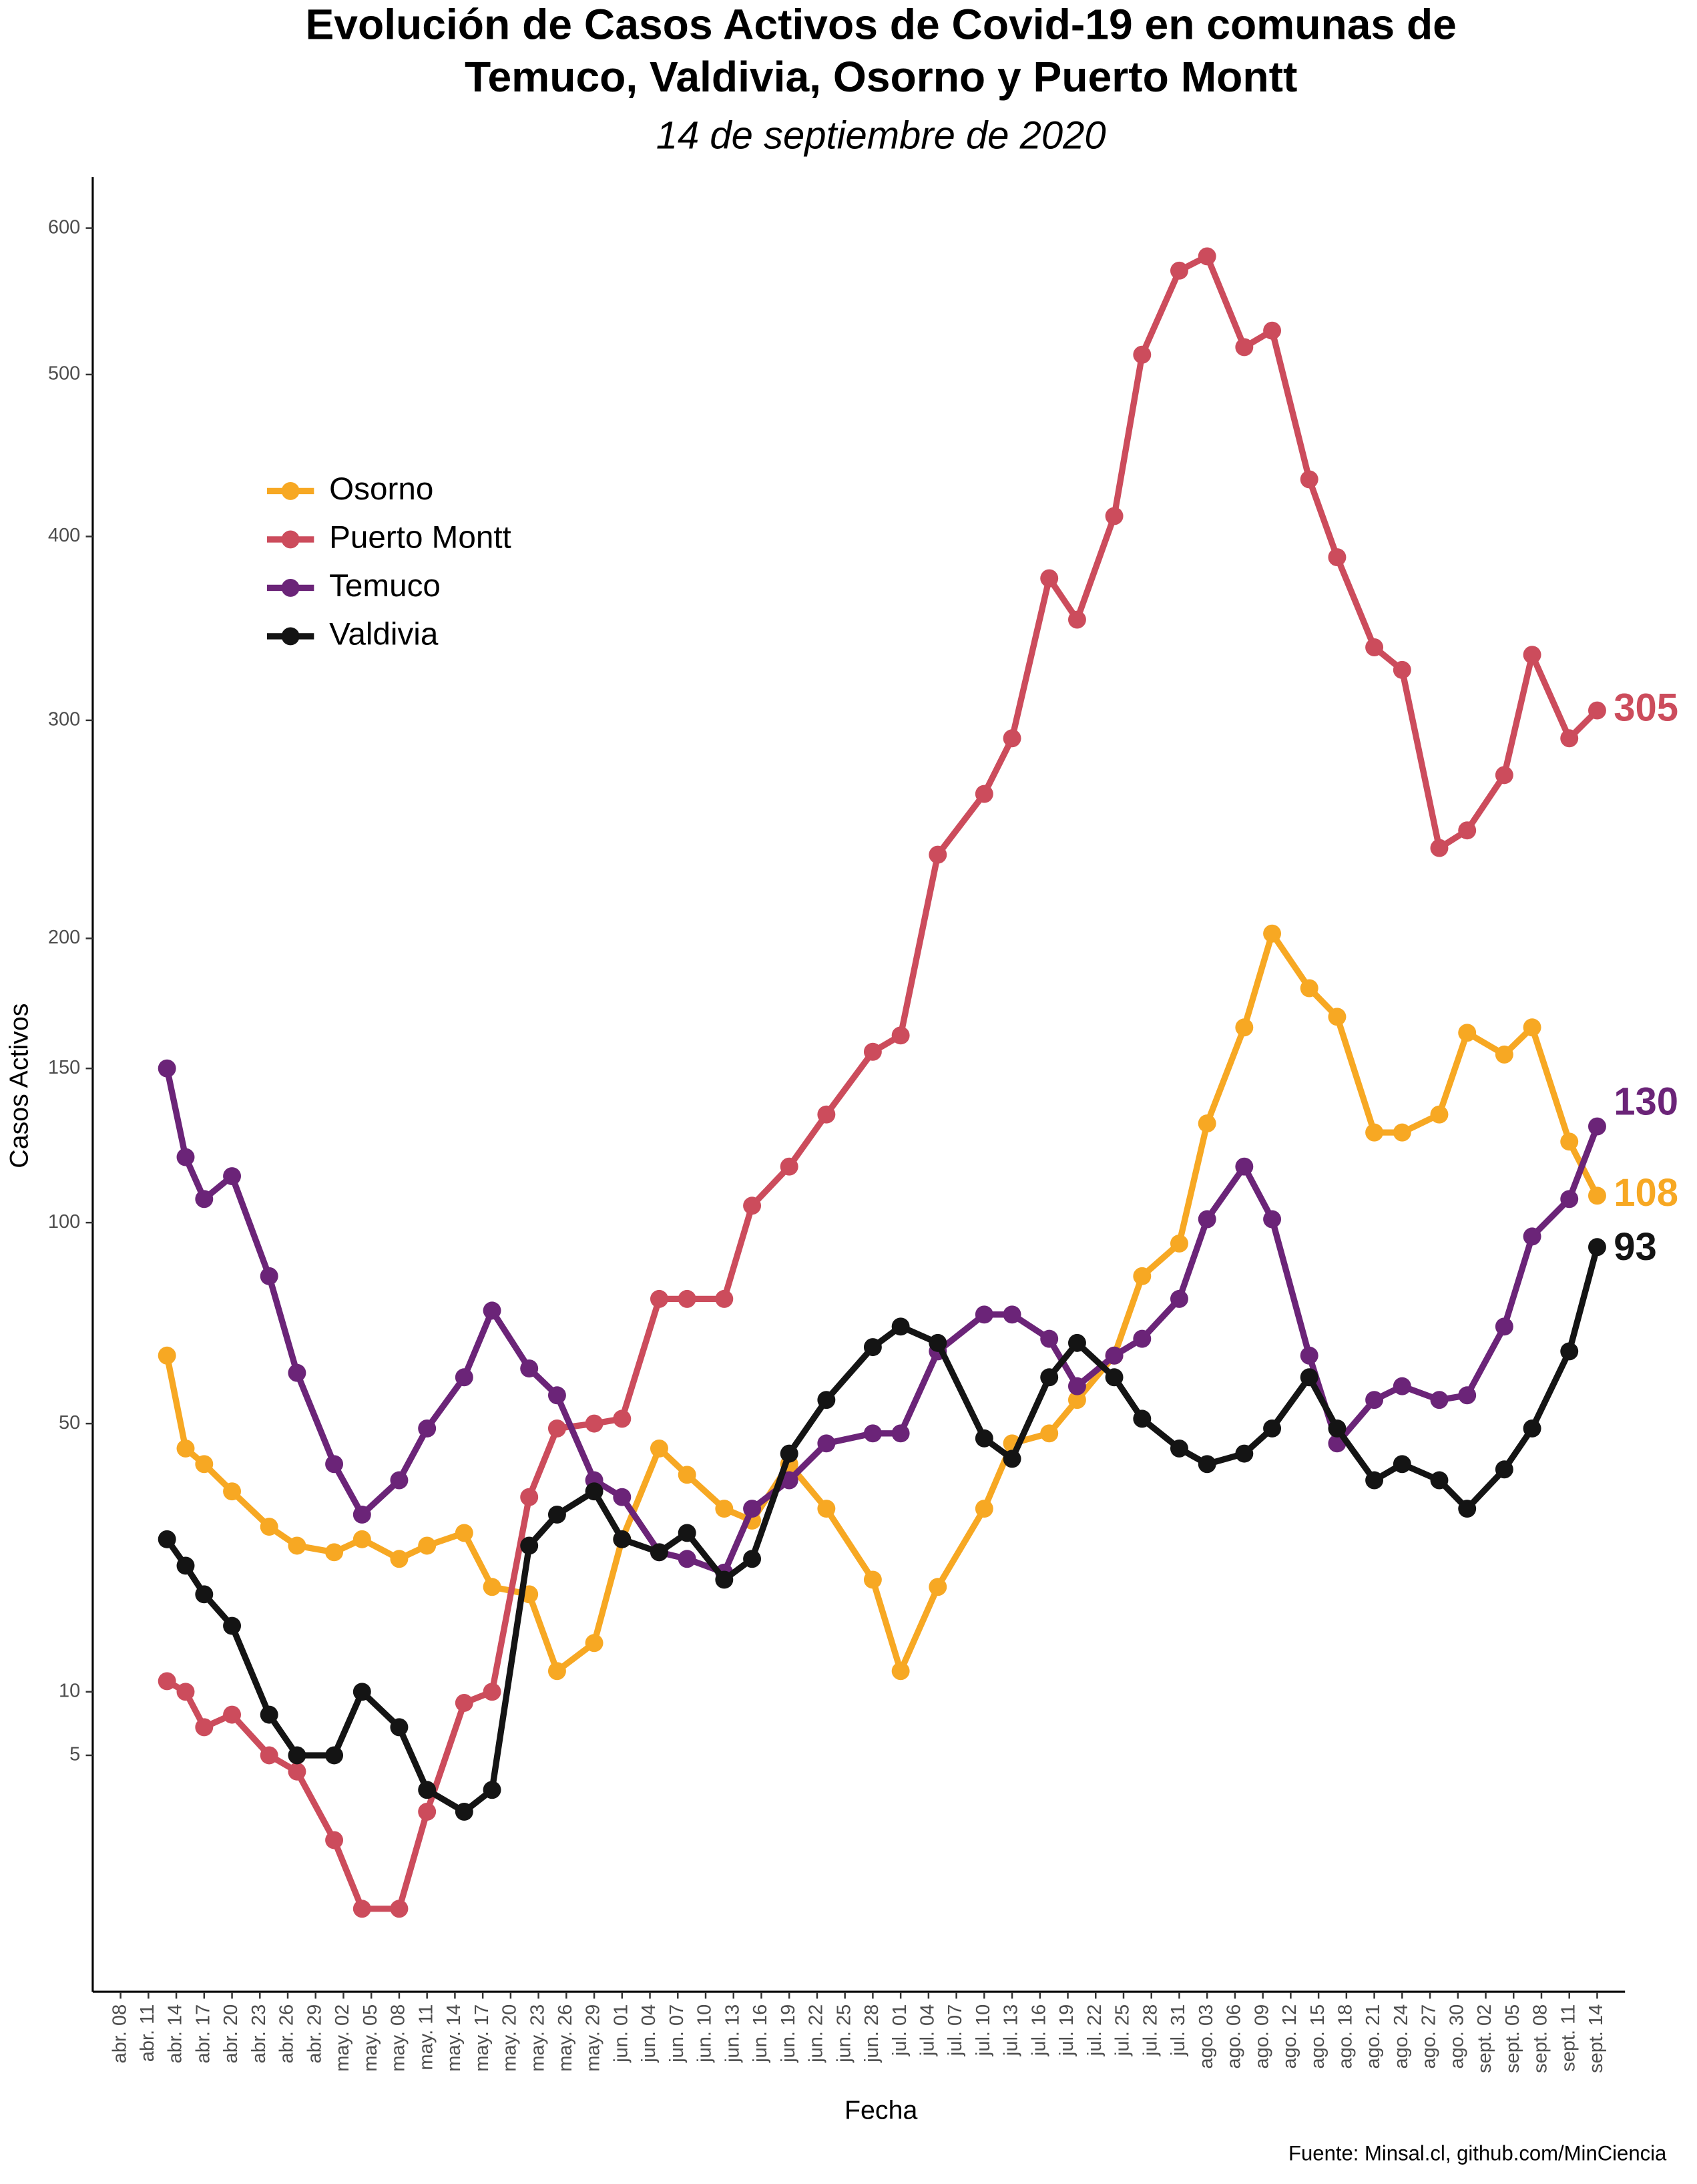 Image resolution: width=1697 pixels, height=2184 pixels. Describe the element at coordinates (1568, 2038) in the screenshot. I see `x-tick-label: sept. 11` at that location.